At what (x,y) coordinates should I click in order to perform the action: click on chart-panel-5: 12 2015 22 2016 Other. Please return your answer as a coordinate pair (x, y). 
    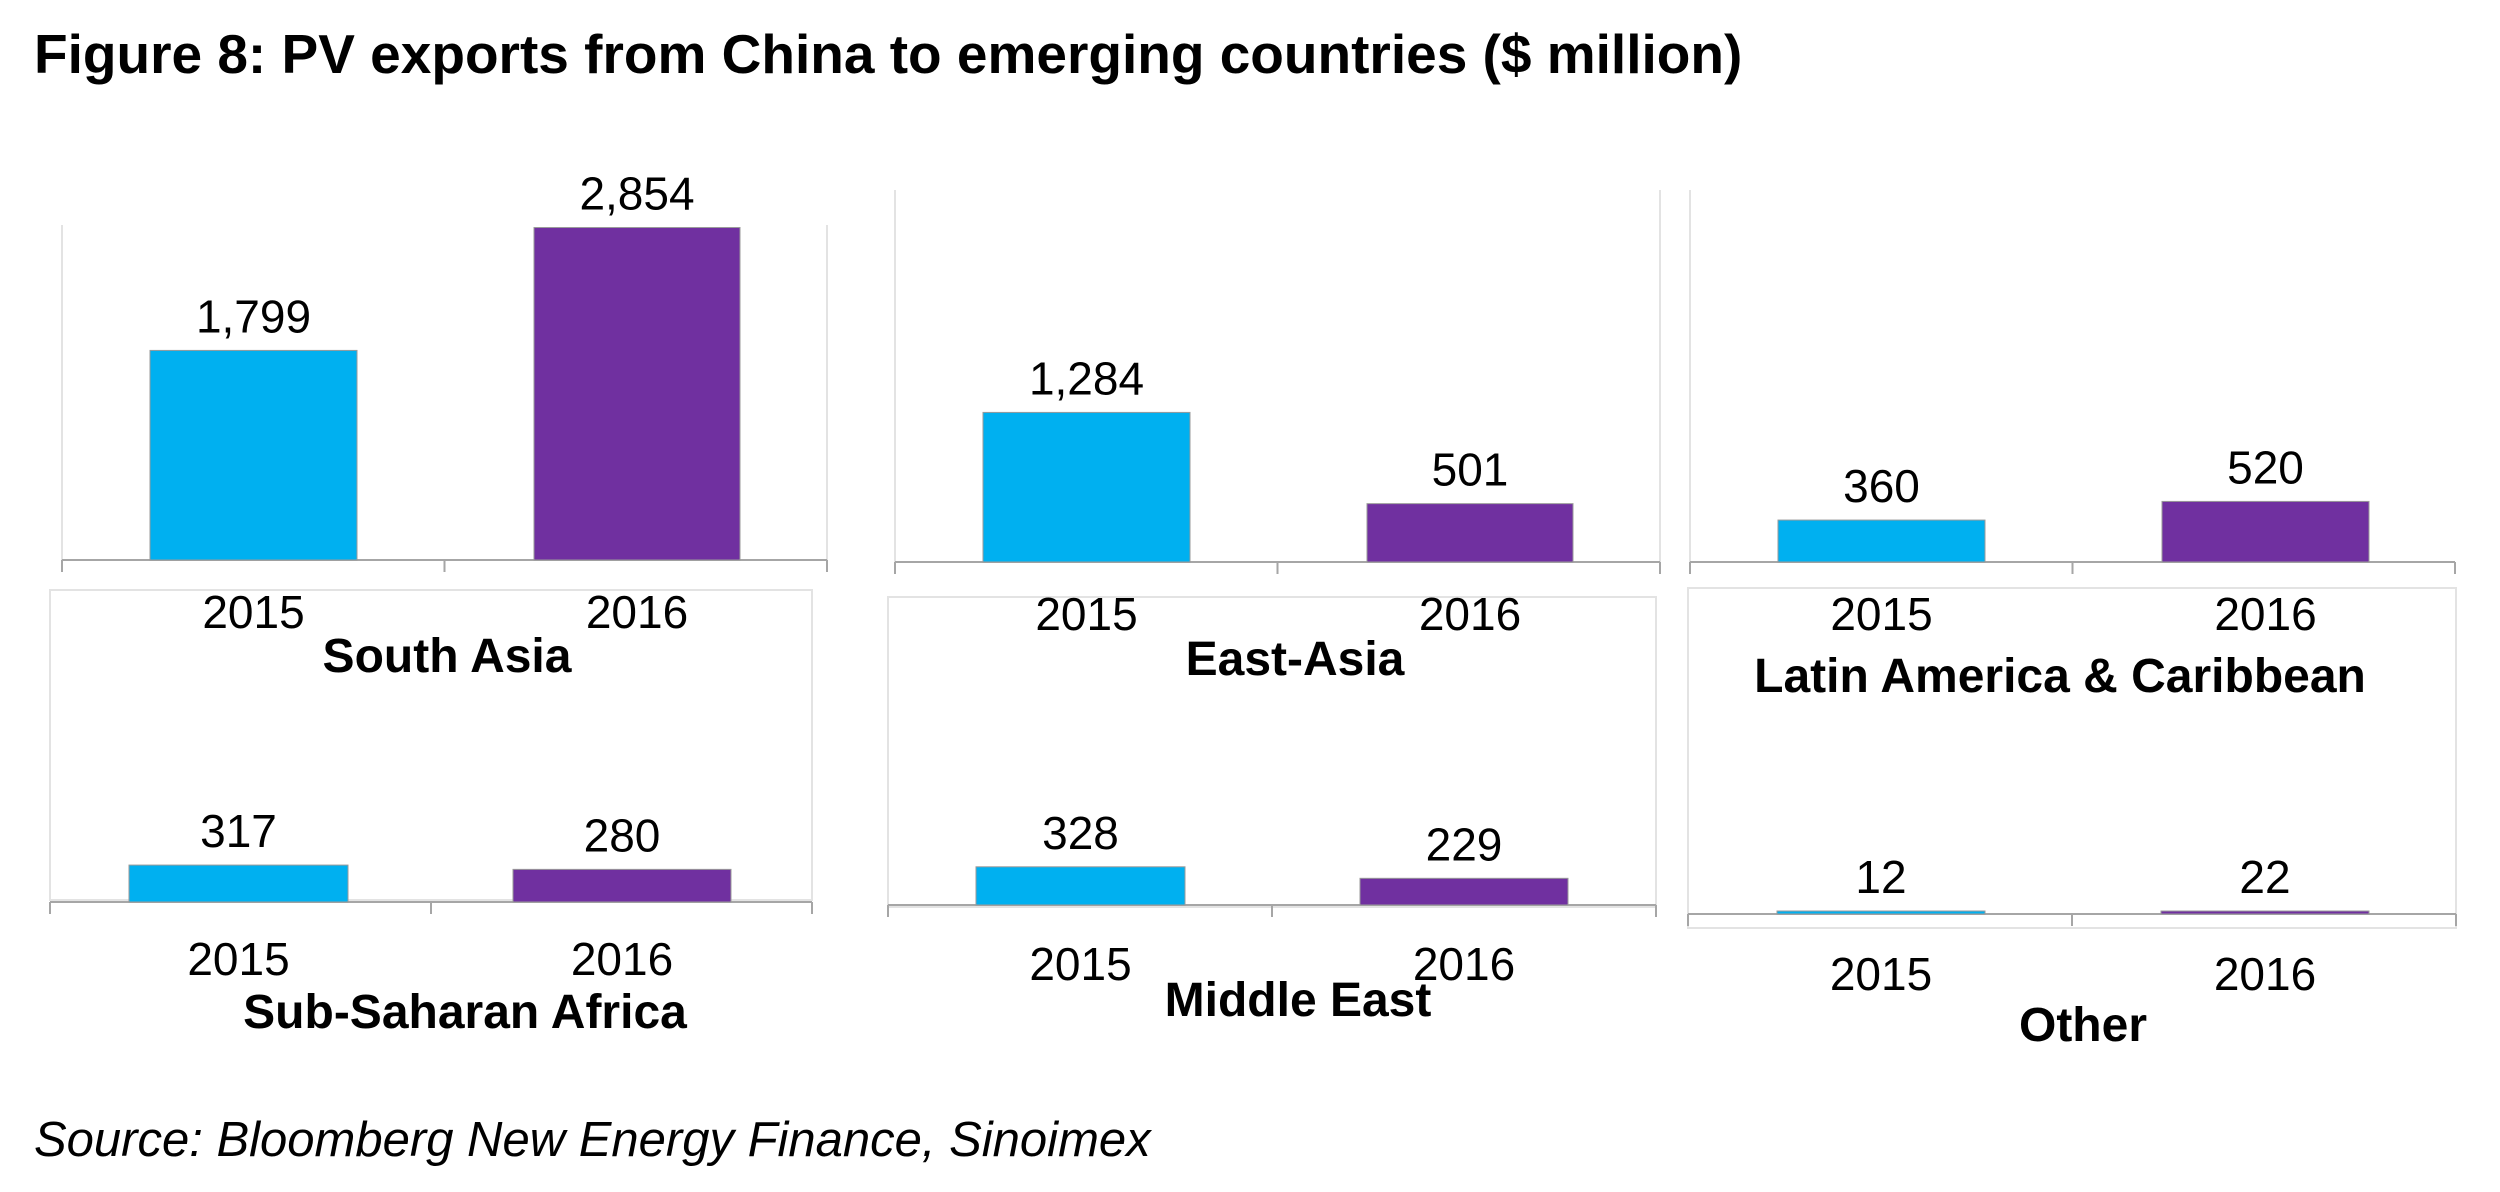
    Looking at the image, I should click on (2072, 951).